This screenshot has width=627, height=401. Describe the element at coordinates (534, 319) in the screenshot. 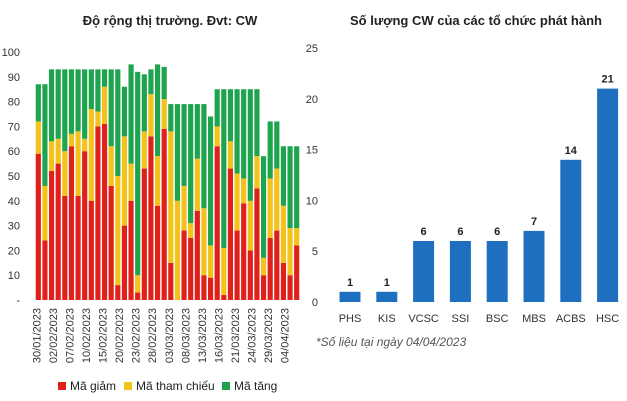

I see `issuer-category-label: MBS` at that location.